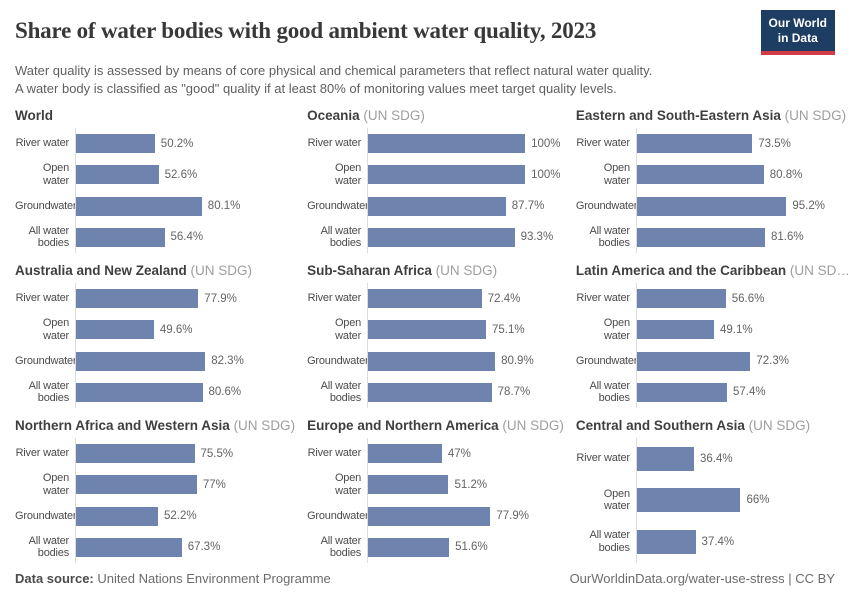 This screenshot has width=850, height=600. What do you see at coordinates (465, 143) in the screenshot?
I see `bar-track: 100%` at bounding box center [465, 143].